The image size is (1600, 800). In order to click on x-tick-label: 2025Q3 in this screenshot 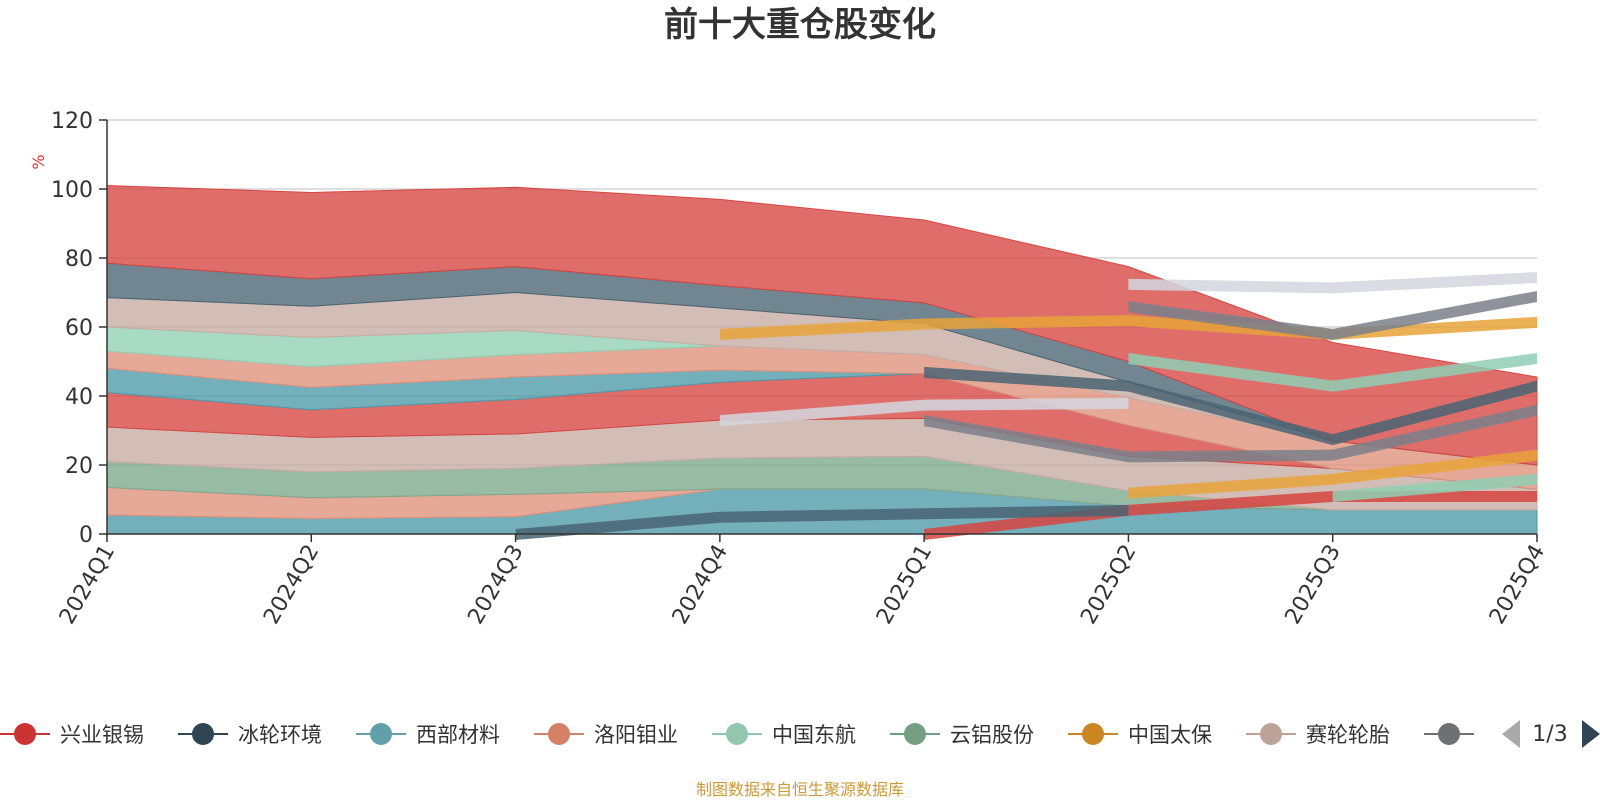, I will do `click(1313, 585)`.